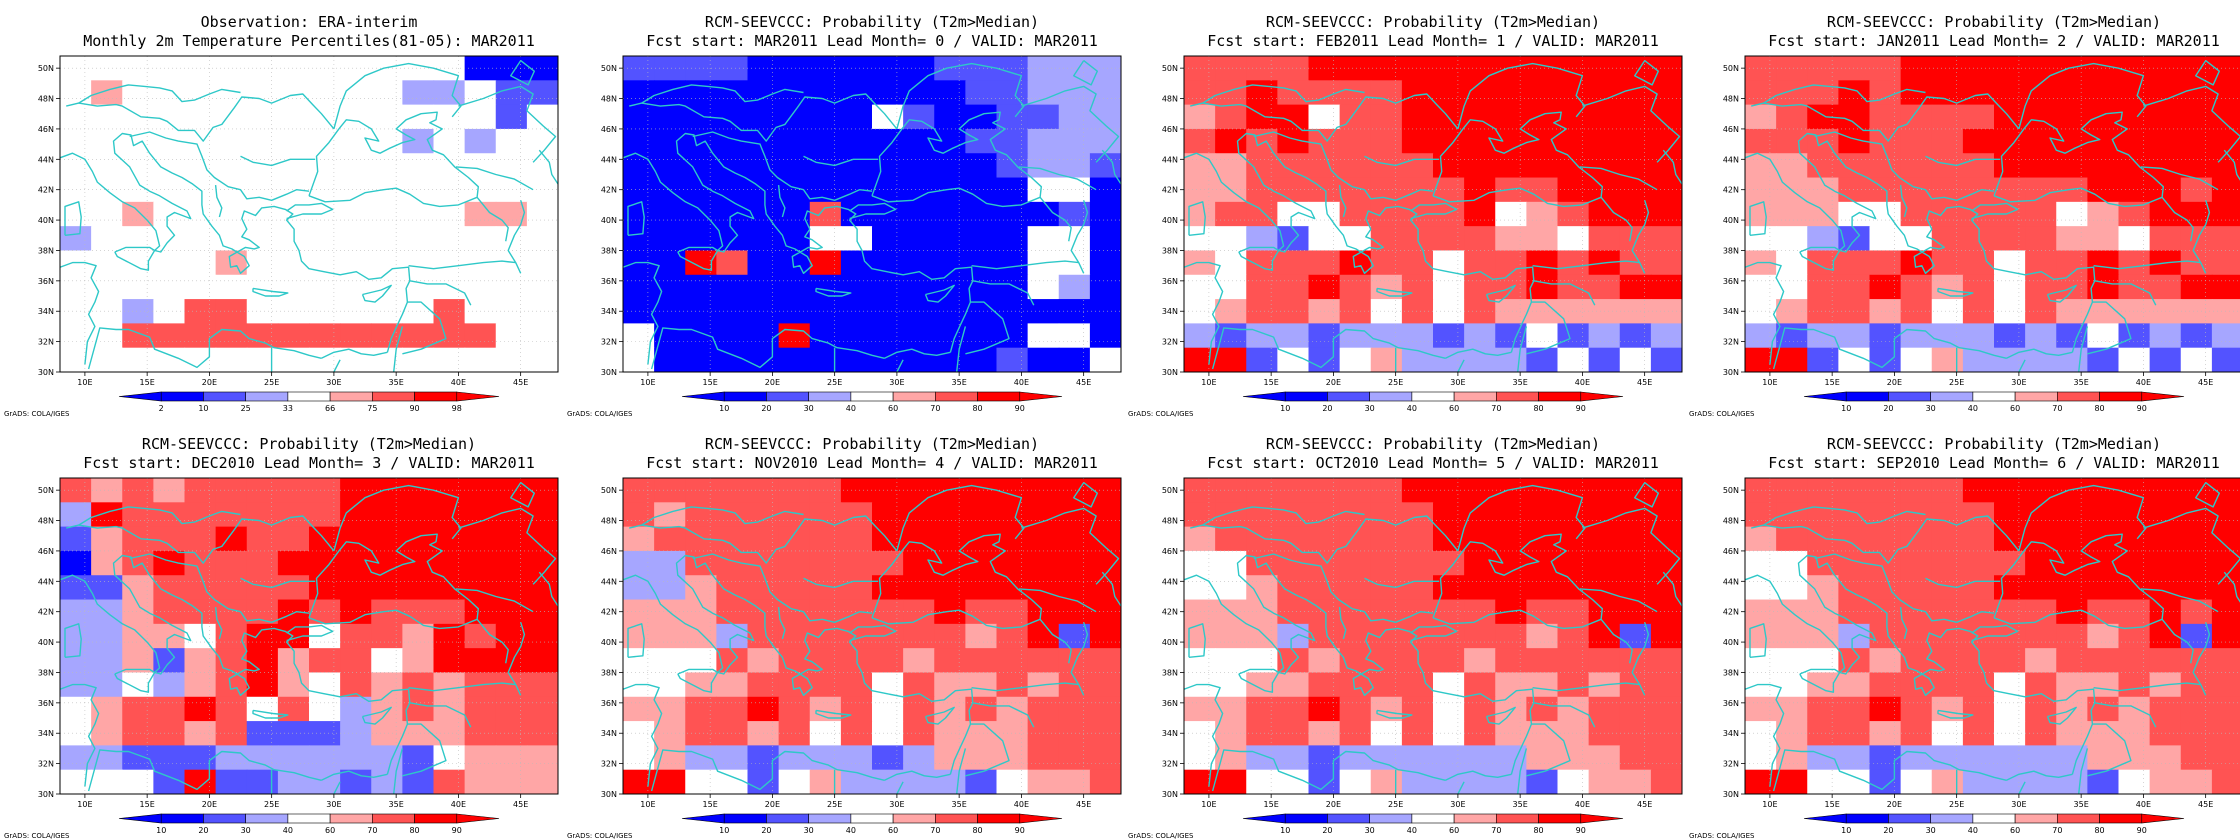  What do you see at coordinates (1333, 804) in the screenshot?
I see `lon-tick-label: 20E` at bounding box center [1333, 804].